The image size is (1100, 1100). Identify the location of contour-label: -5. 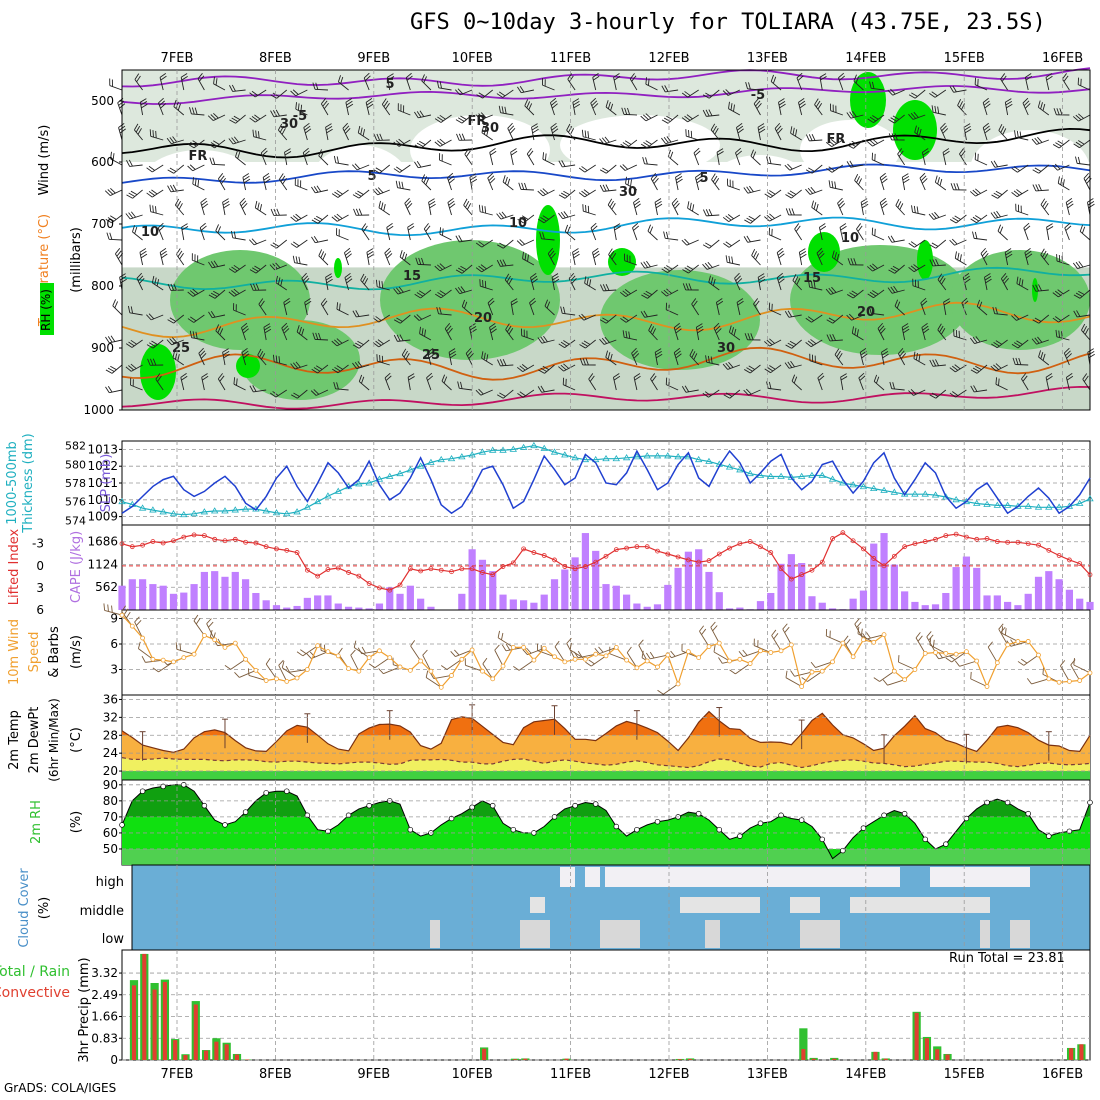
(758, 95).